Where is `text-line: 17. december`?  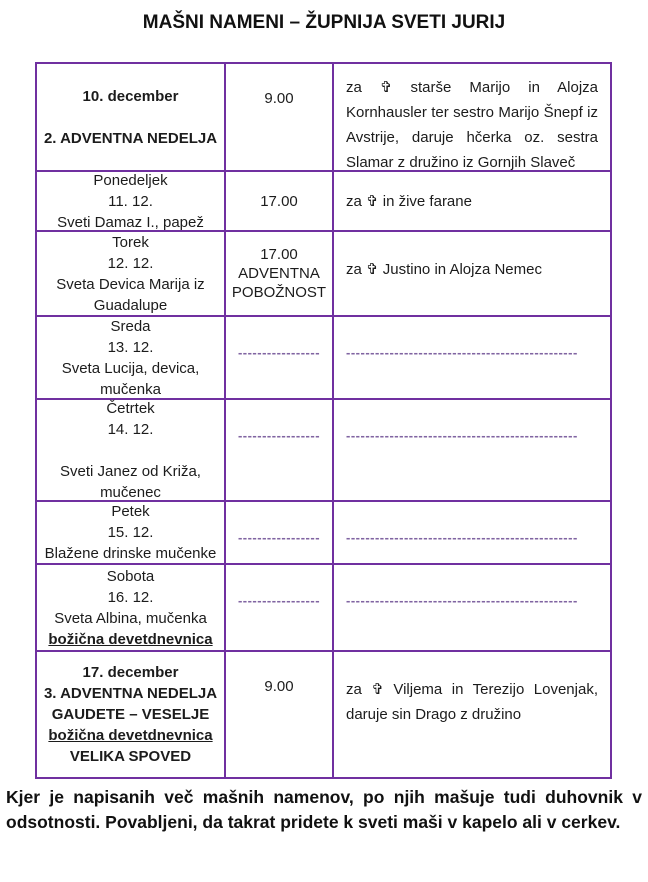 text-line: 17. december is located at coordinates (130, 672).